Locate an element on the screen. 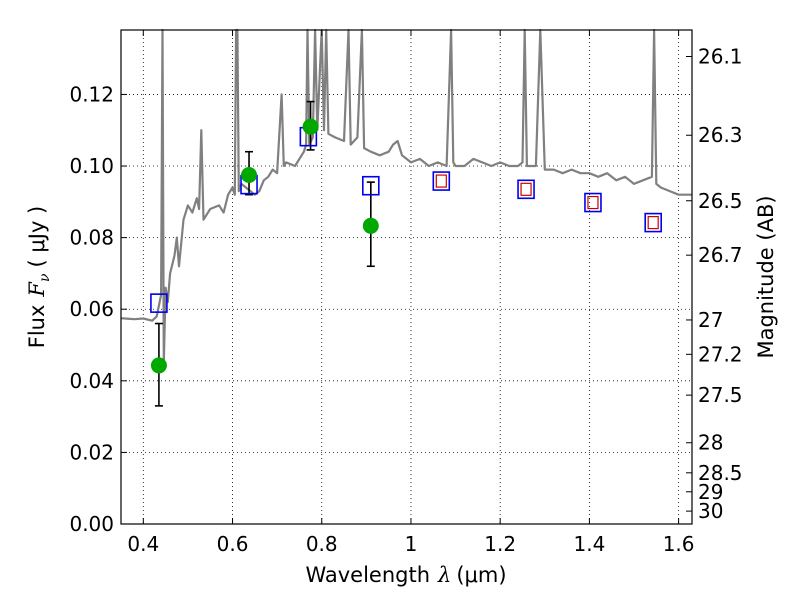 This screenshot has width=800, height=600. x-tick-label: 1.6 is located at coordinates (679, 544).